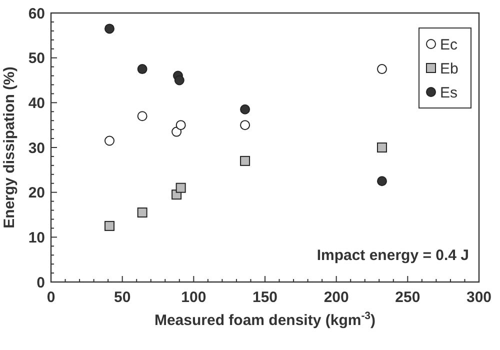  What do you see at coordinates (479, 297) in the screenshot?
I see `x-tick-label: 300` at bounding box center [479, 297].